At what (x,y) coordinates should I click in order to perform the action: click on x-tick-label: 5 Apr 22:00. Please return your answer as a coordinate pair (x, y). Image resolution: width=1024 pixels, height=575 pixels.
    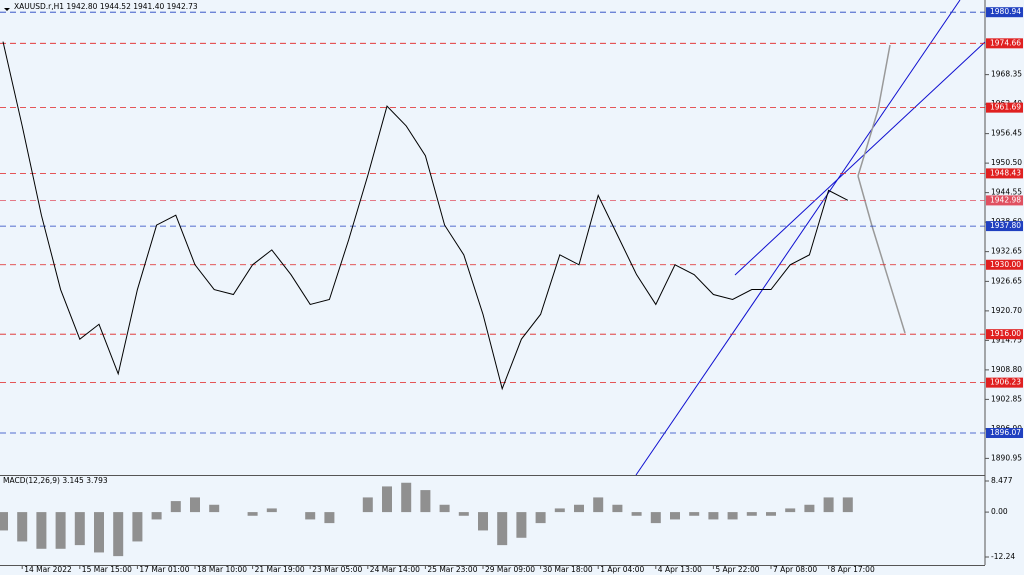
    Looking at the image, I should click on (737, 569).